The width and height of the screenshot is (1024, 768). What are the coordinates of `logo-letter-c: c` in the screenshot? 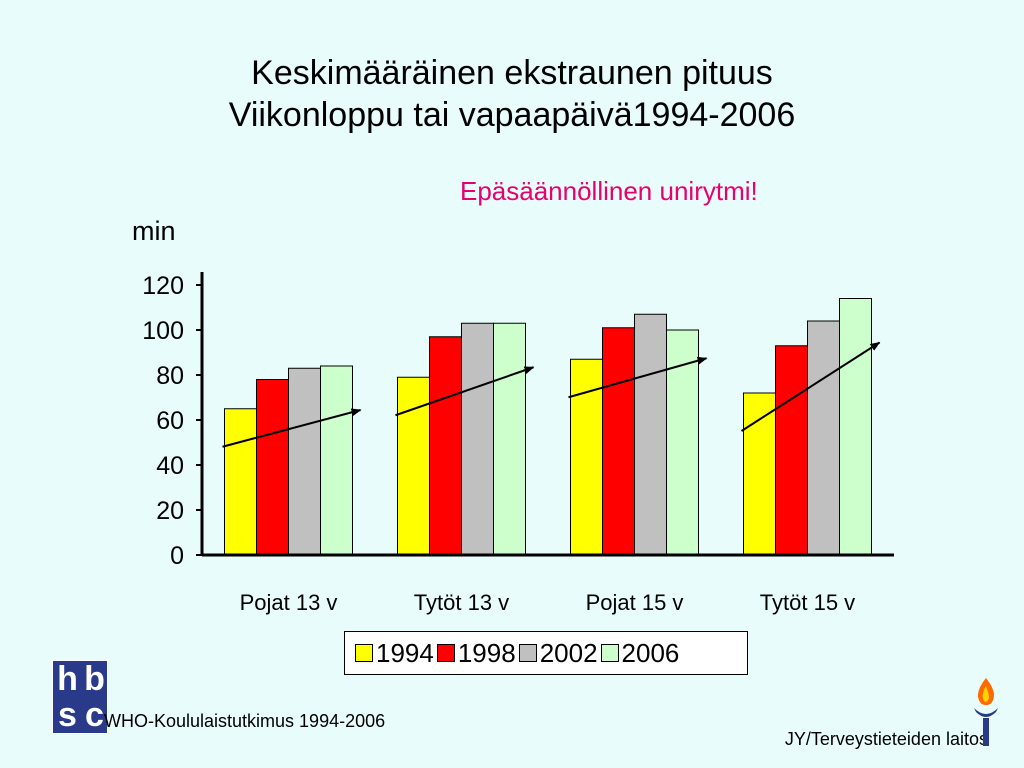 It's located at (94, 715).